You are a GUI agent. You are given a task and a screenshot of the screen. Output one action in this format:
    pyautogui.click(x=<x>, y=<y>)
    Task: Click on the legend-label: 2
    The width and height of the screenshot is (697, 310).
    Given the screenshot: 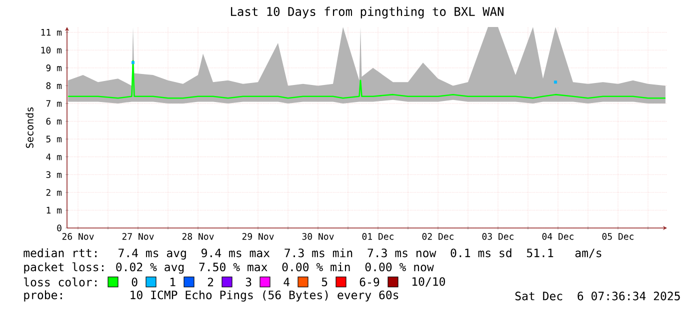 What is the action you would take?
    pyautogui.click(x=211, y=282)
    